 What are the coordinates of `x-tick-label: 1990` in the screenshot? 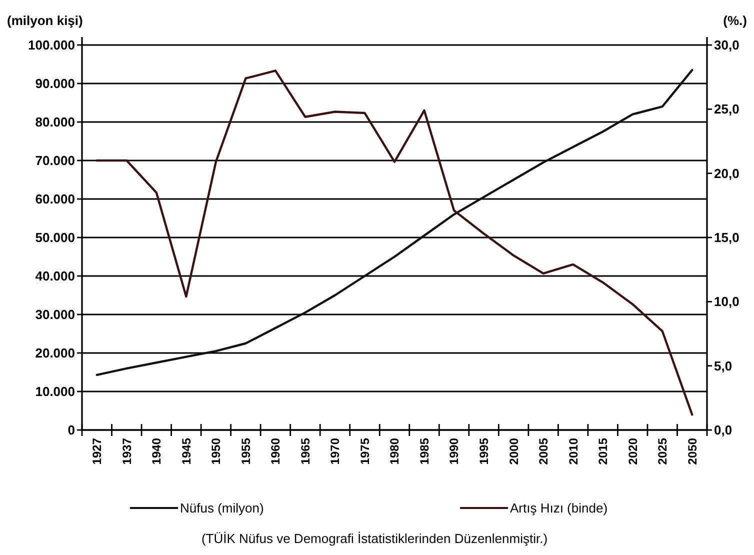 It's located at (454, 451).